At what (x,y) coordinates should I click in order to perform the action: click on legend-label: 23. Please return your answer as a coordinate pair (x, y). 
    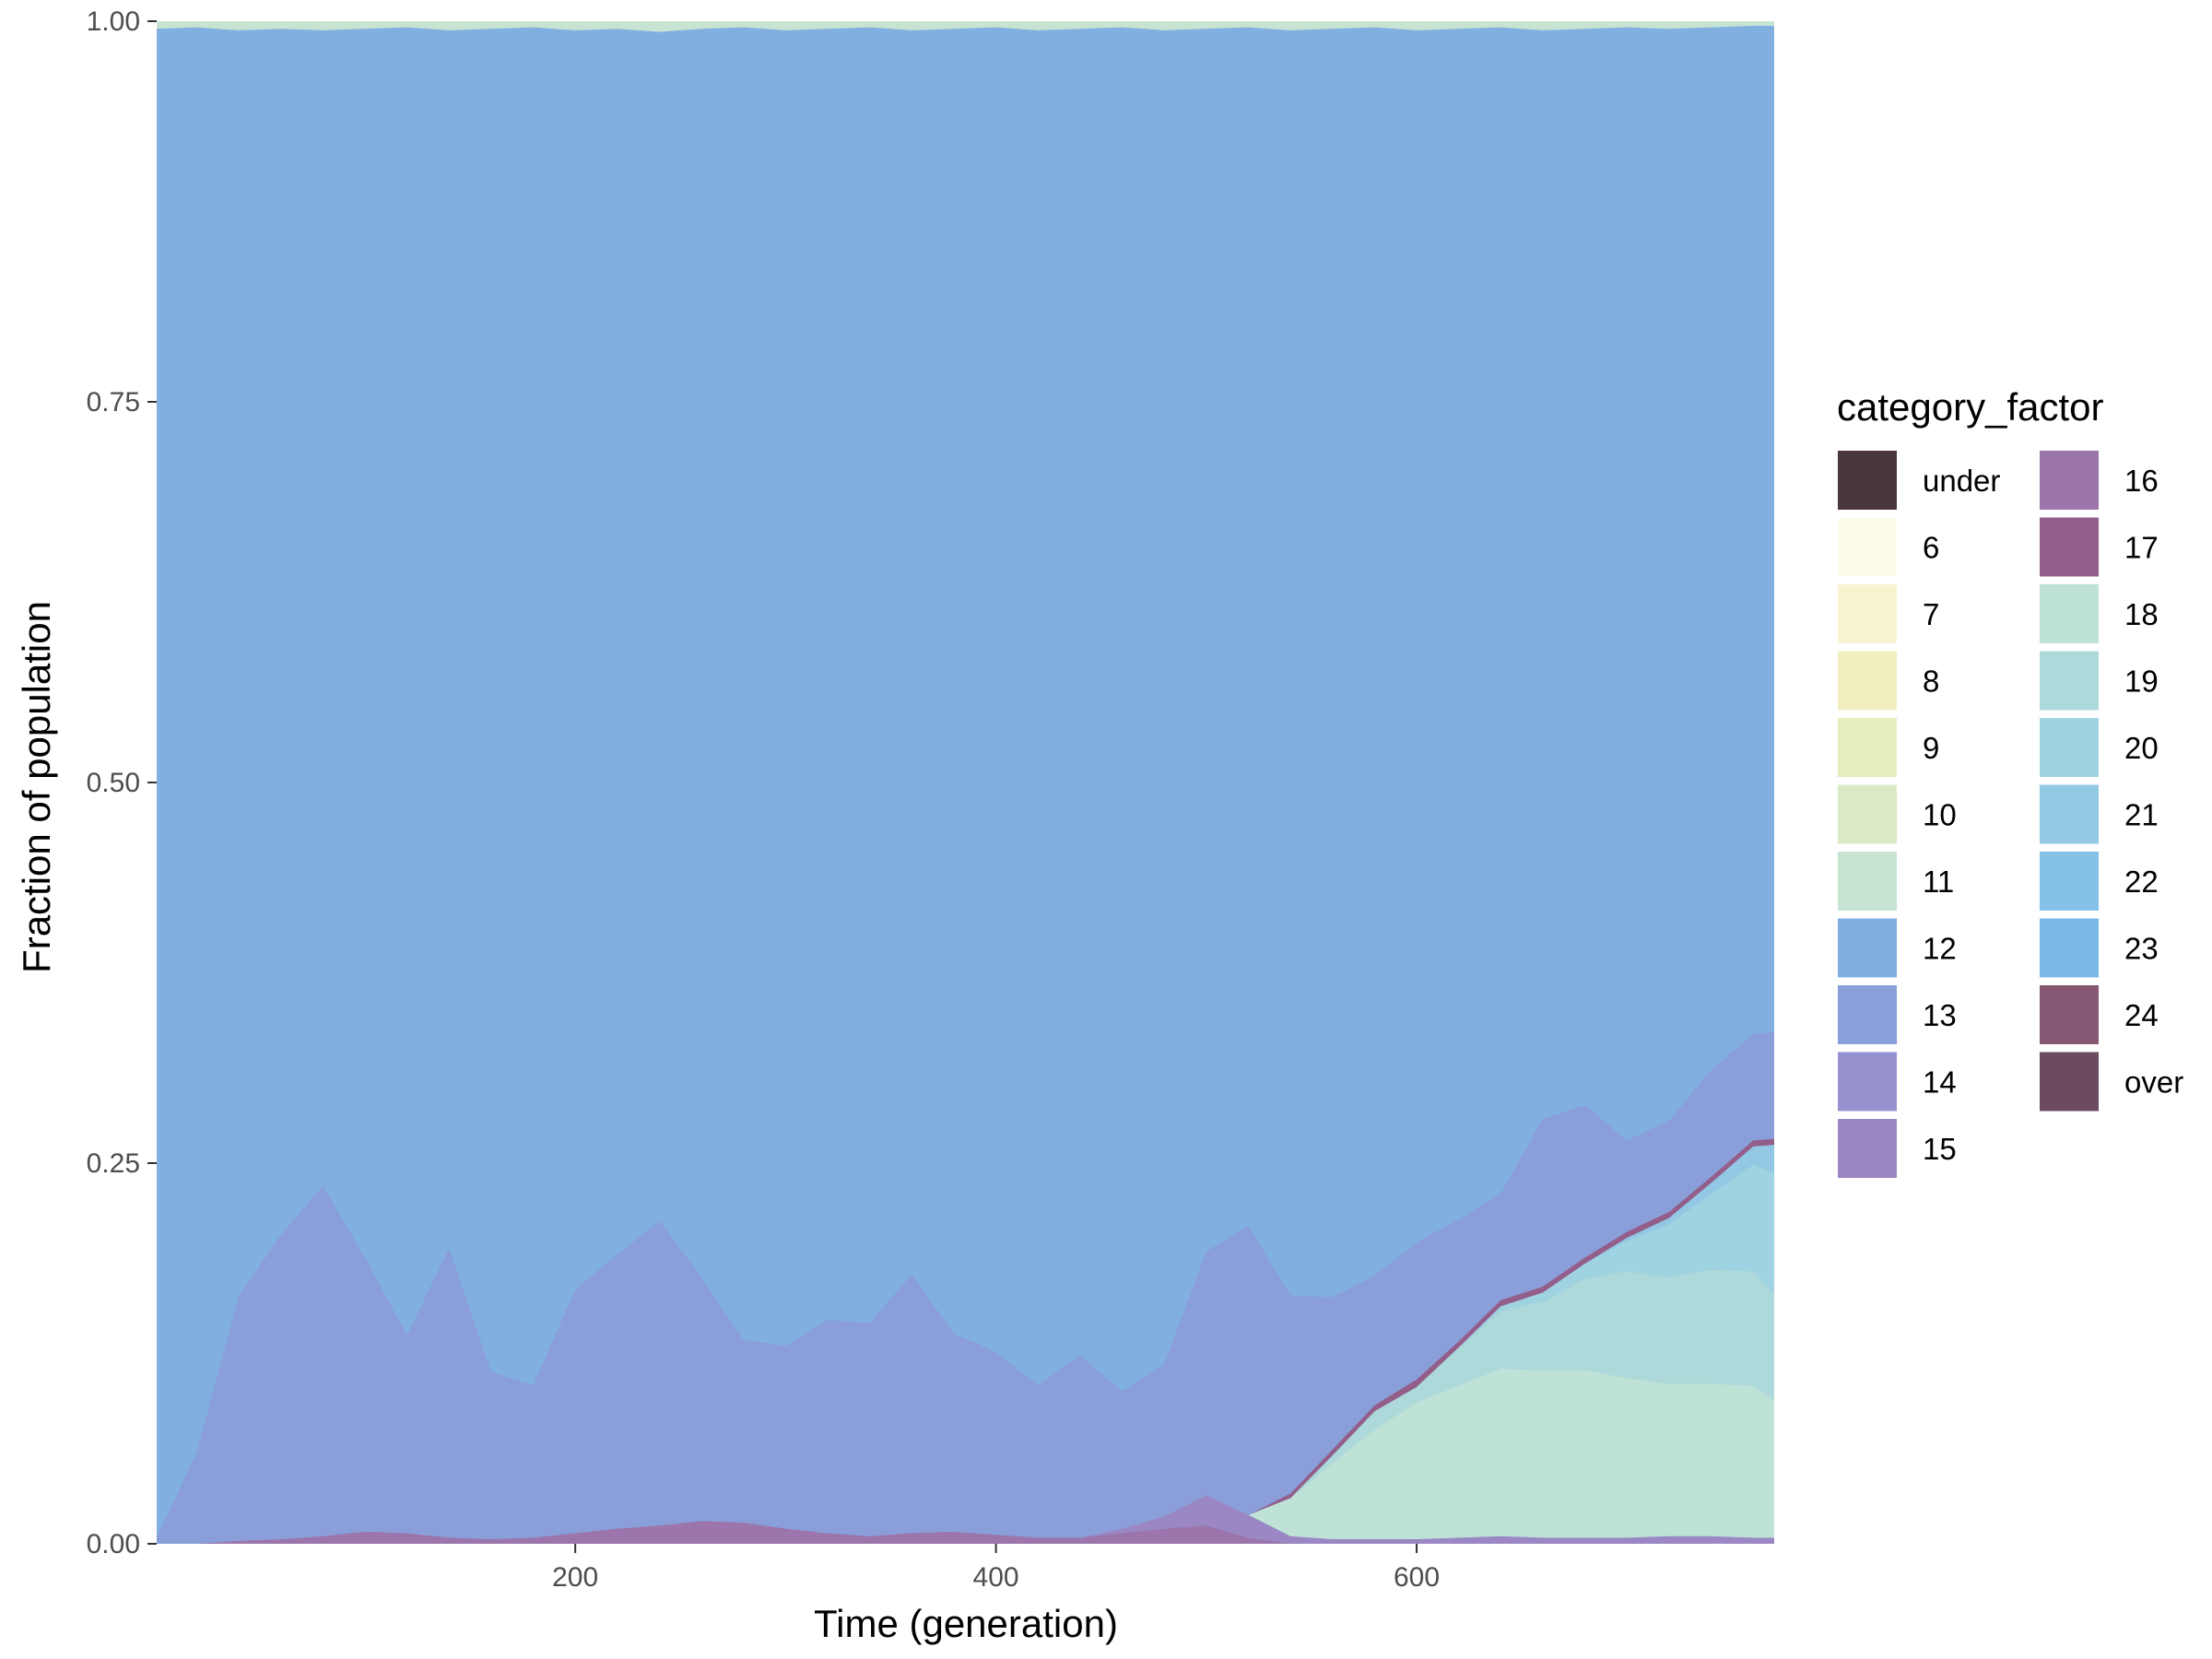
    Looking at the image, I should click on (2141, 949).